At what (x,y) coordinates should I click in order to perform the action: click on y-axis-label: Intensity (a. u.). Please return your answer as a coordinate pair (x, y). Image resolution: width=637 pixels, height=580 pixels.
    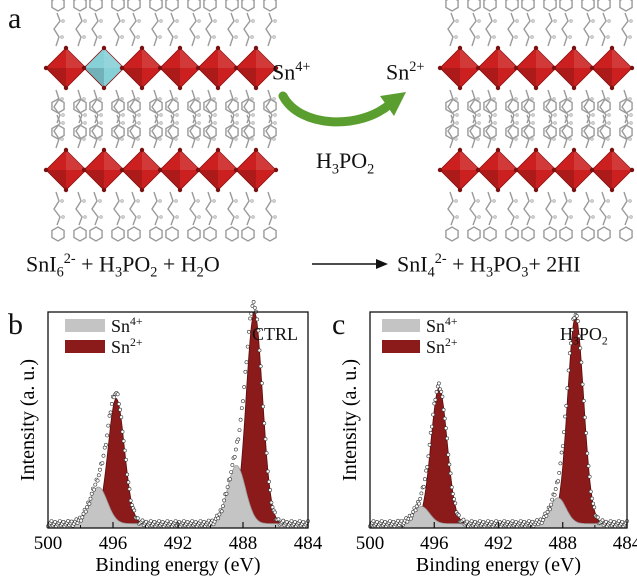
    Looking at the image, I should click on (350, 420).